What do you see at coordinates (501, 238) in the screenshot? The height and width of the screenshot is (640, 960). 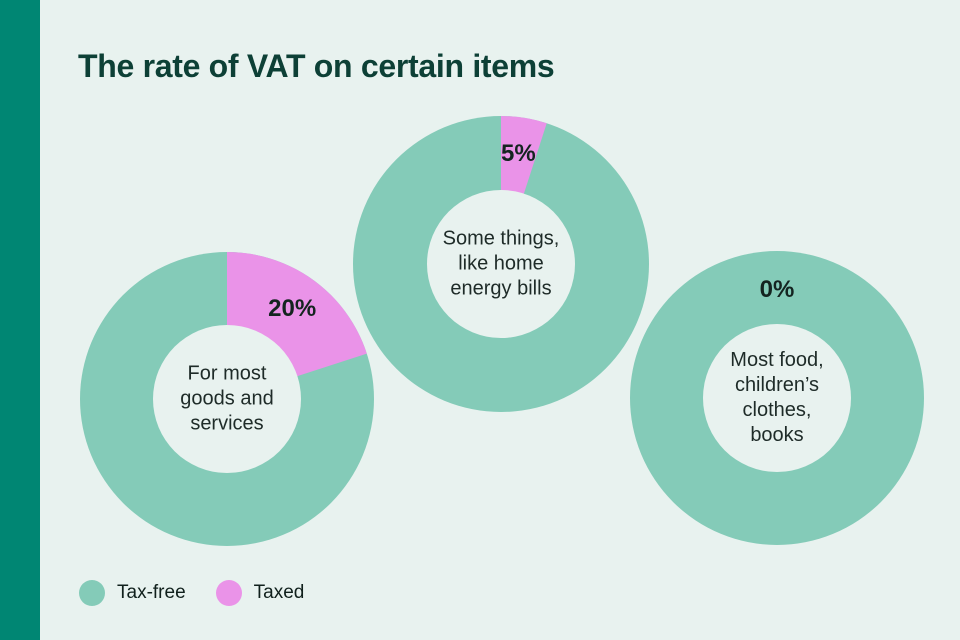 I see `center-label-line: Some things,` at bounding box center [501, 238].